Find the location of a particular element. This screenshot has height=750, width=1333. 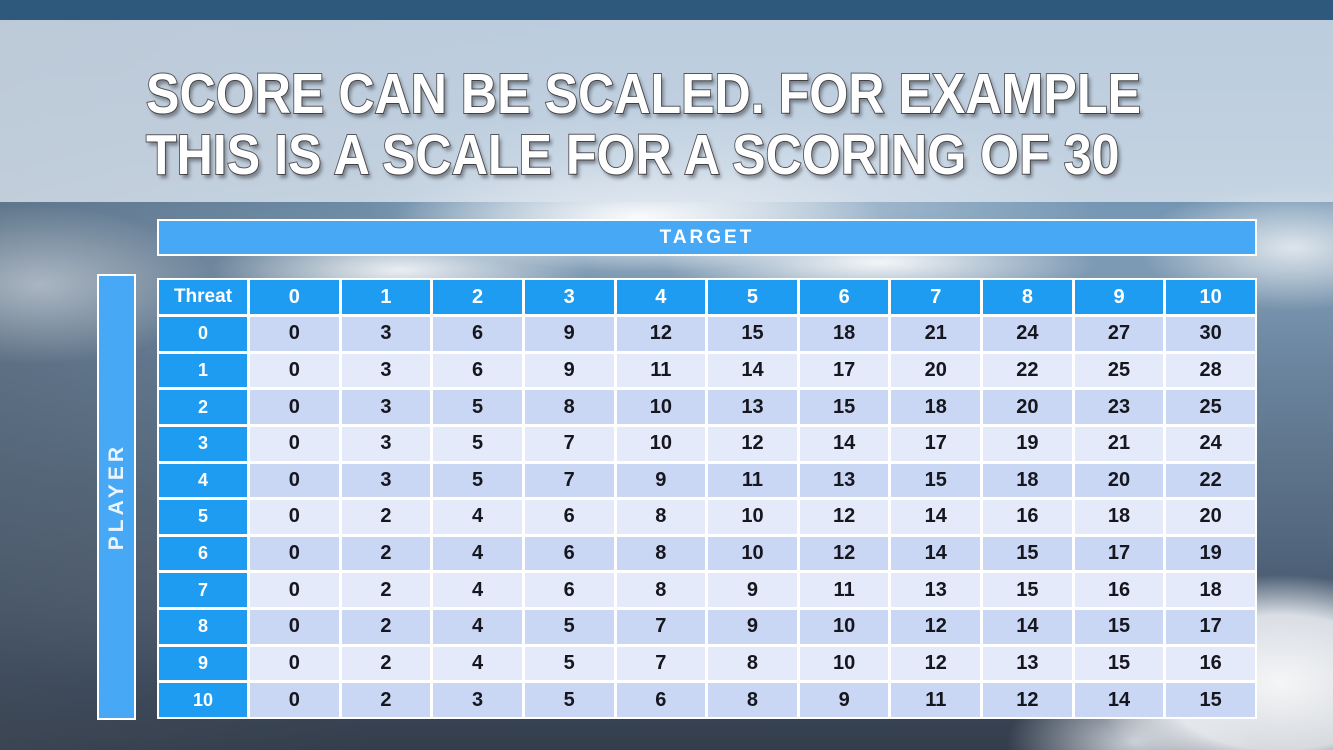

score-cell: 30 is located at coordinates (1210, 334).